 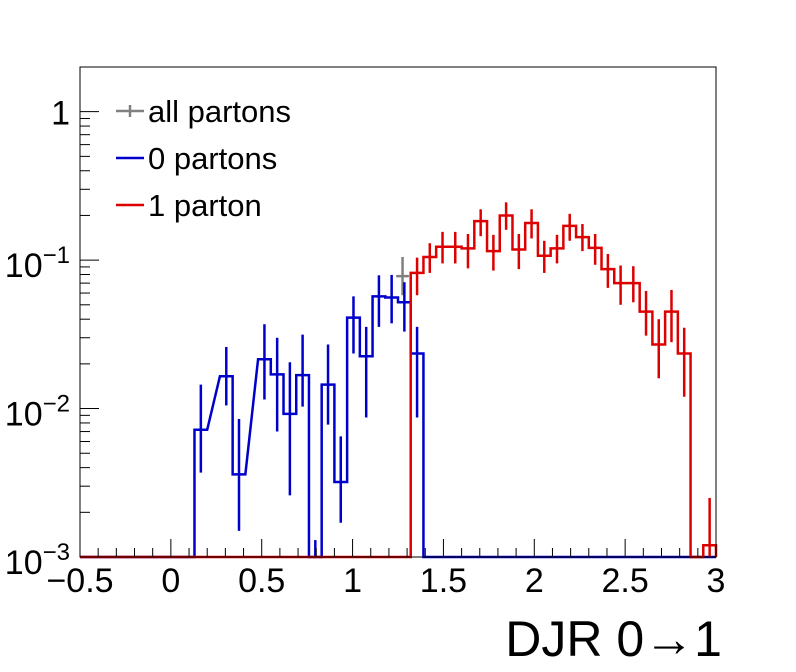 What do you see at coordinates (219, 111) in the screenshot?
I see `legend-label: all partons` at bounding box center [219, 111].